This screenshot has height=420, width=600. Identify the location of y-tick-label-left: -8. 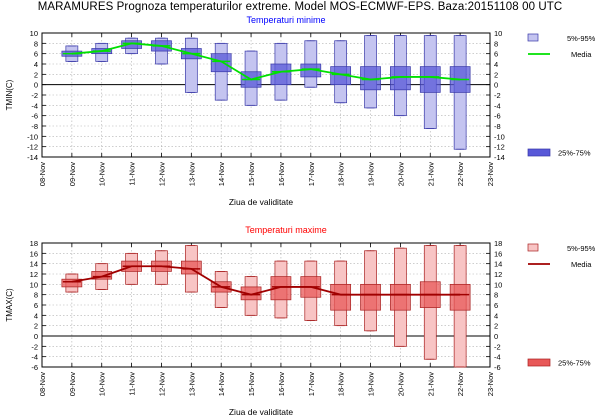
(34, 126).